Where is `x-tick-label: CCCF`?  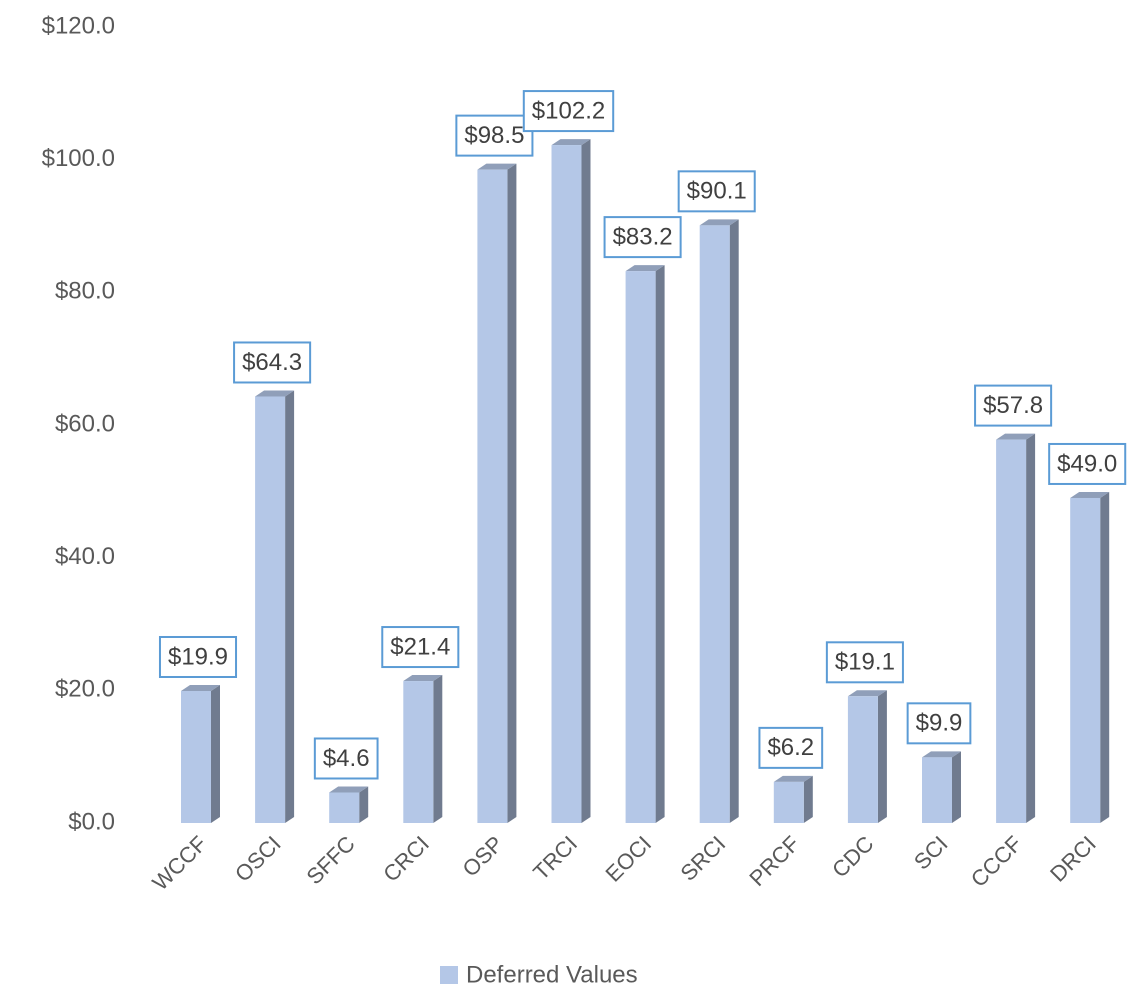
x-tick-label: CCCF is located at coordinates (996, 861).